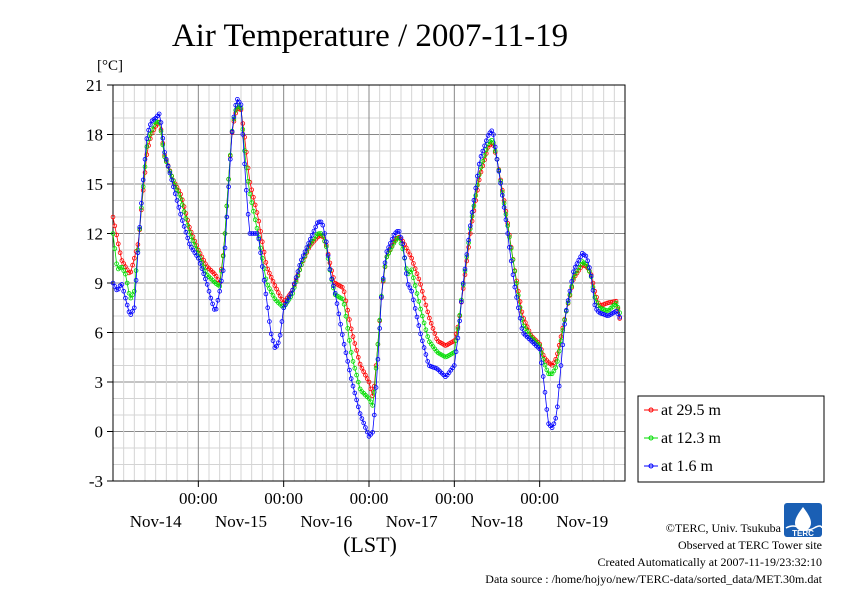 This screenshot has width=842, height=595. Describe the element at coordinates (94, 184) in the screenshot. I see `y-tick-label: 15` at that location.